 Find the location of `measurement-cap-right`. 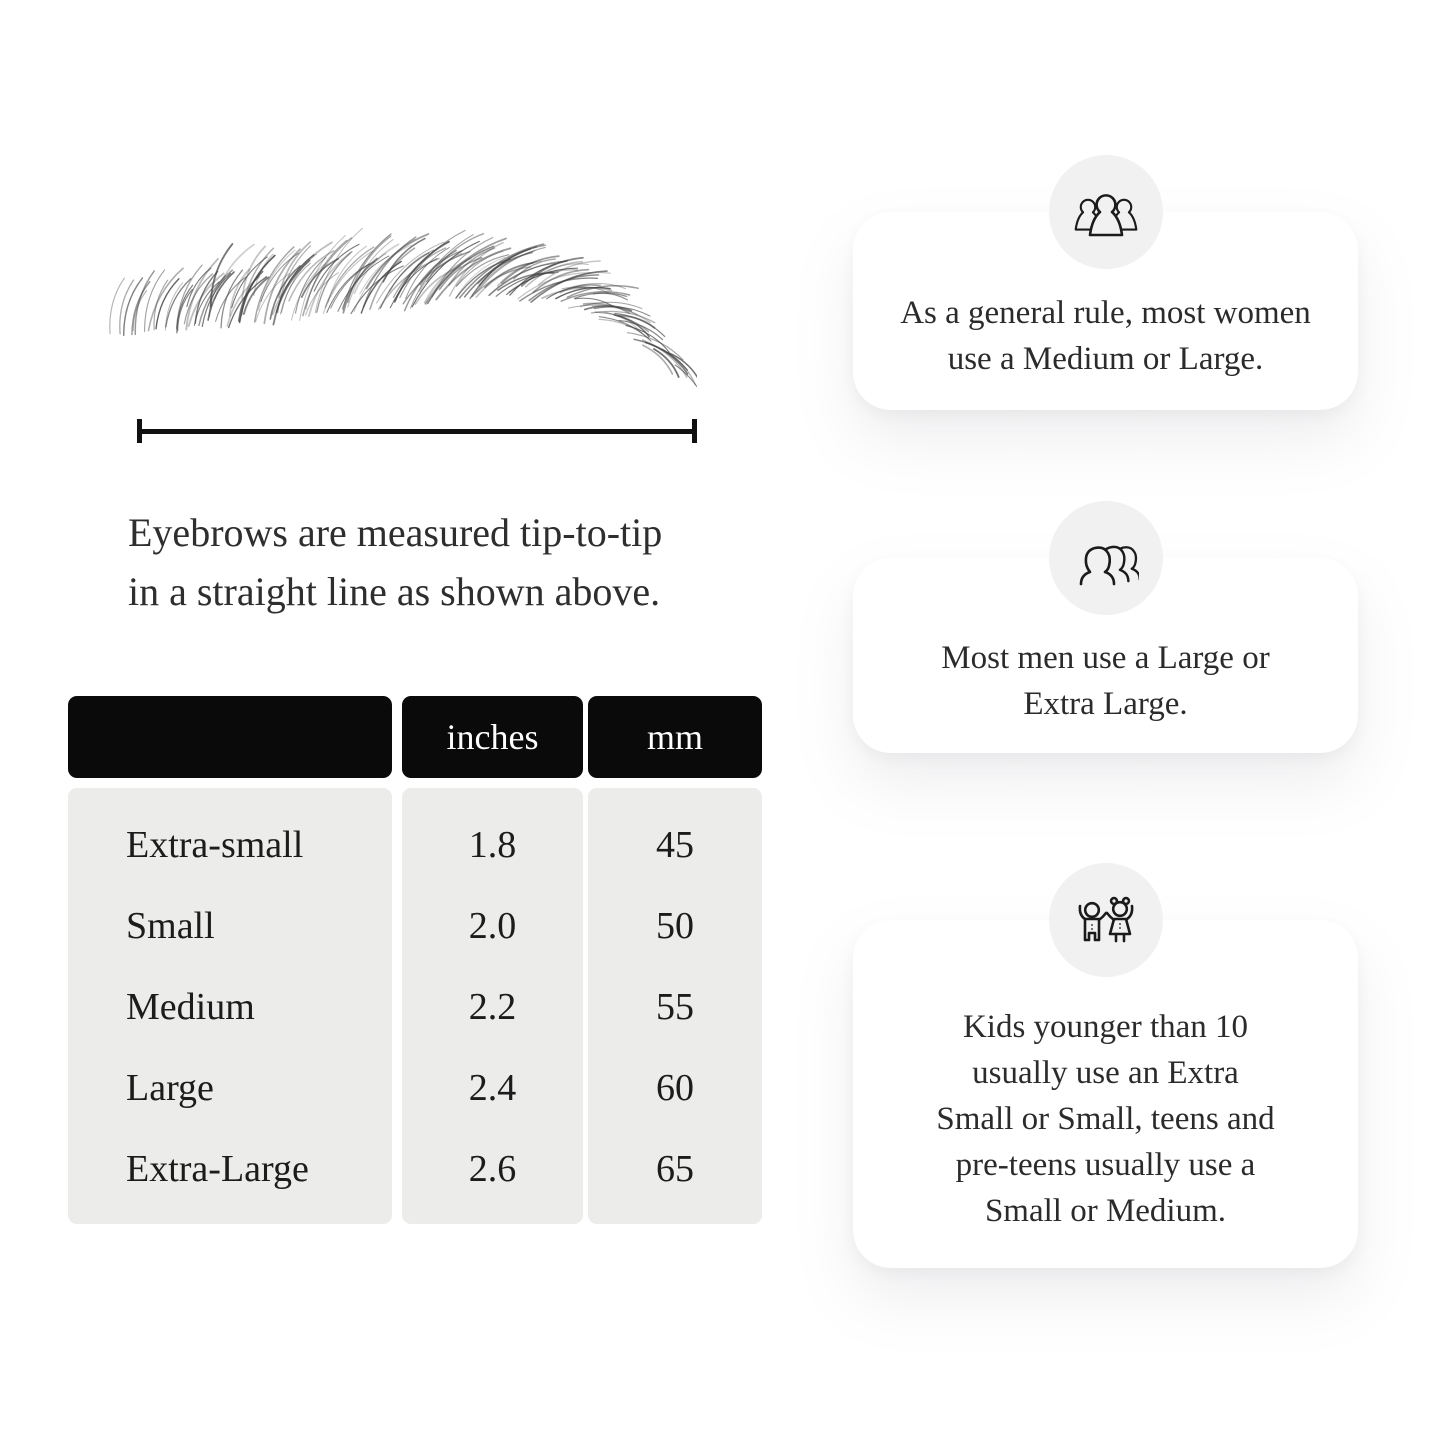

measurement-cap-right is located at coordinates (694, 431).